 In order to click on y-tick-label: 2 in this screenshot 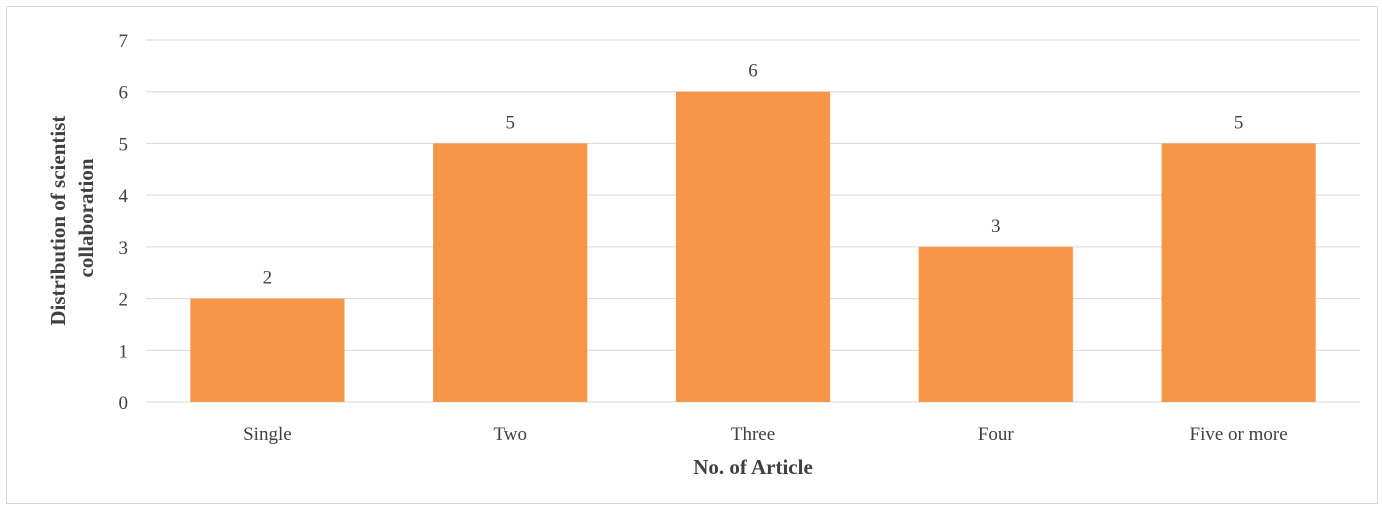, I will do `click(124, 300)`.